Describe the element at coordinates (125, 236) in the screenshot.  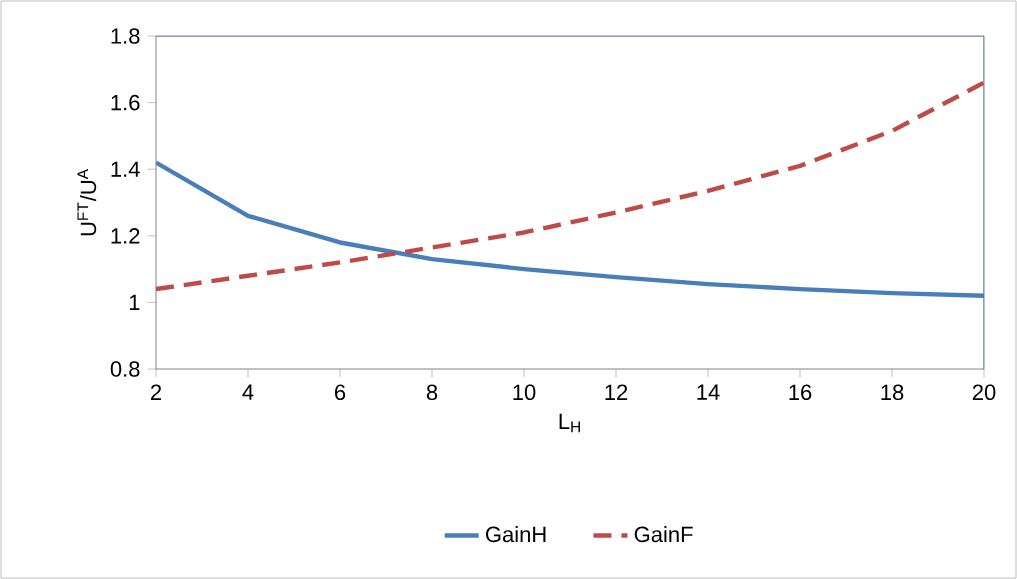
I see `y-tick-label: 1.2` at that location.